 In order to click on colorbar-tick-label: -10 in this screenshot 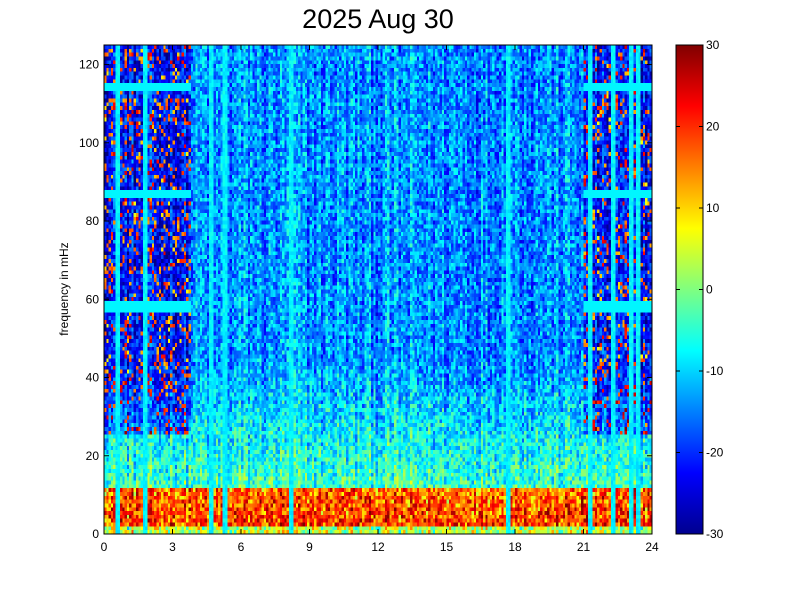, I will do `click(715, 371)`.